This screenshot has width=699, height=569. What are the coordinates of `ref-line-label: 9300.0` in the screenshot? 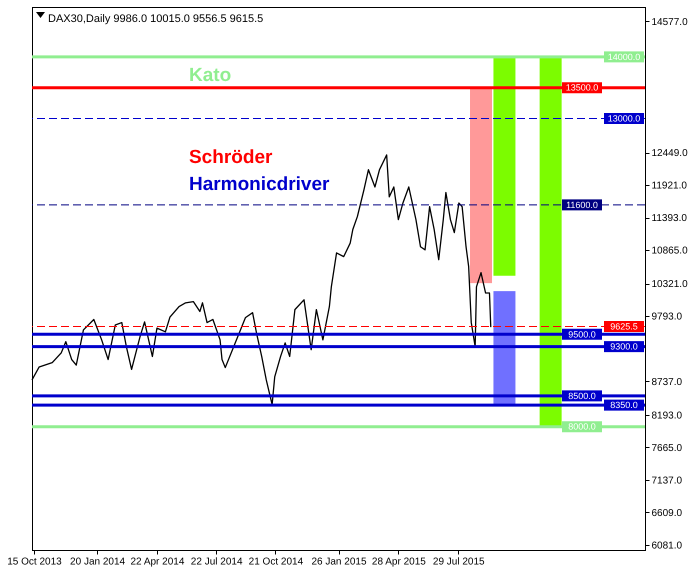 It's located at (624, 347).